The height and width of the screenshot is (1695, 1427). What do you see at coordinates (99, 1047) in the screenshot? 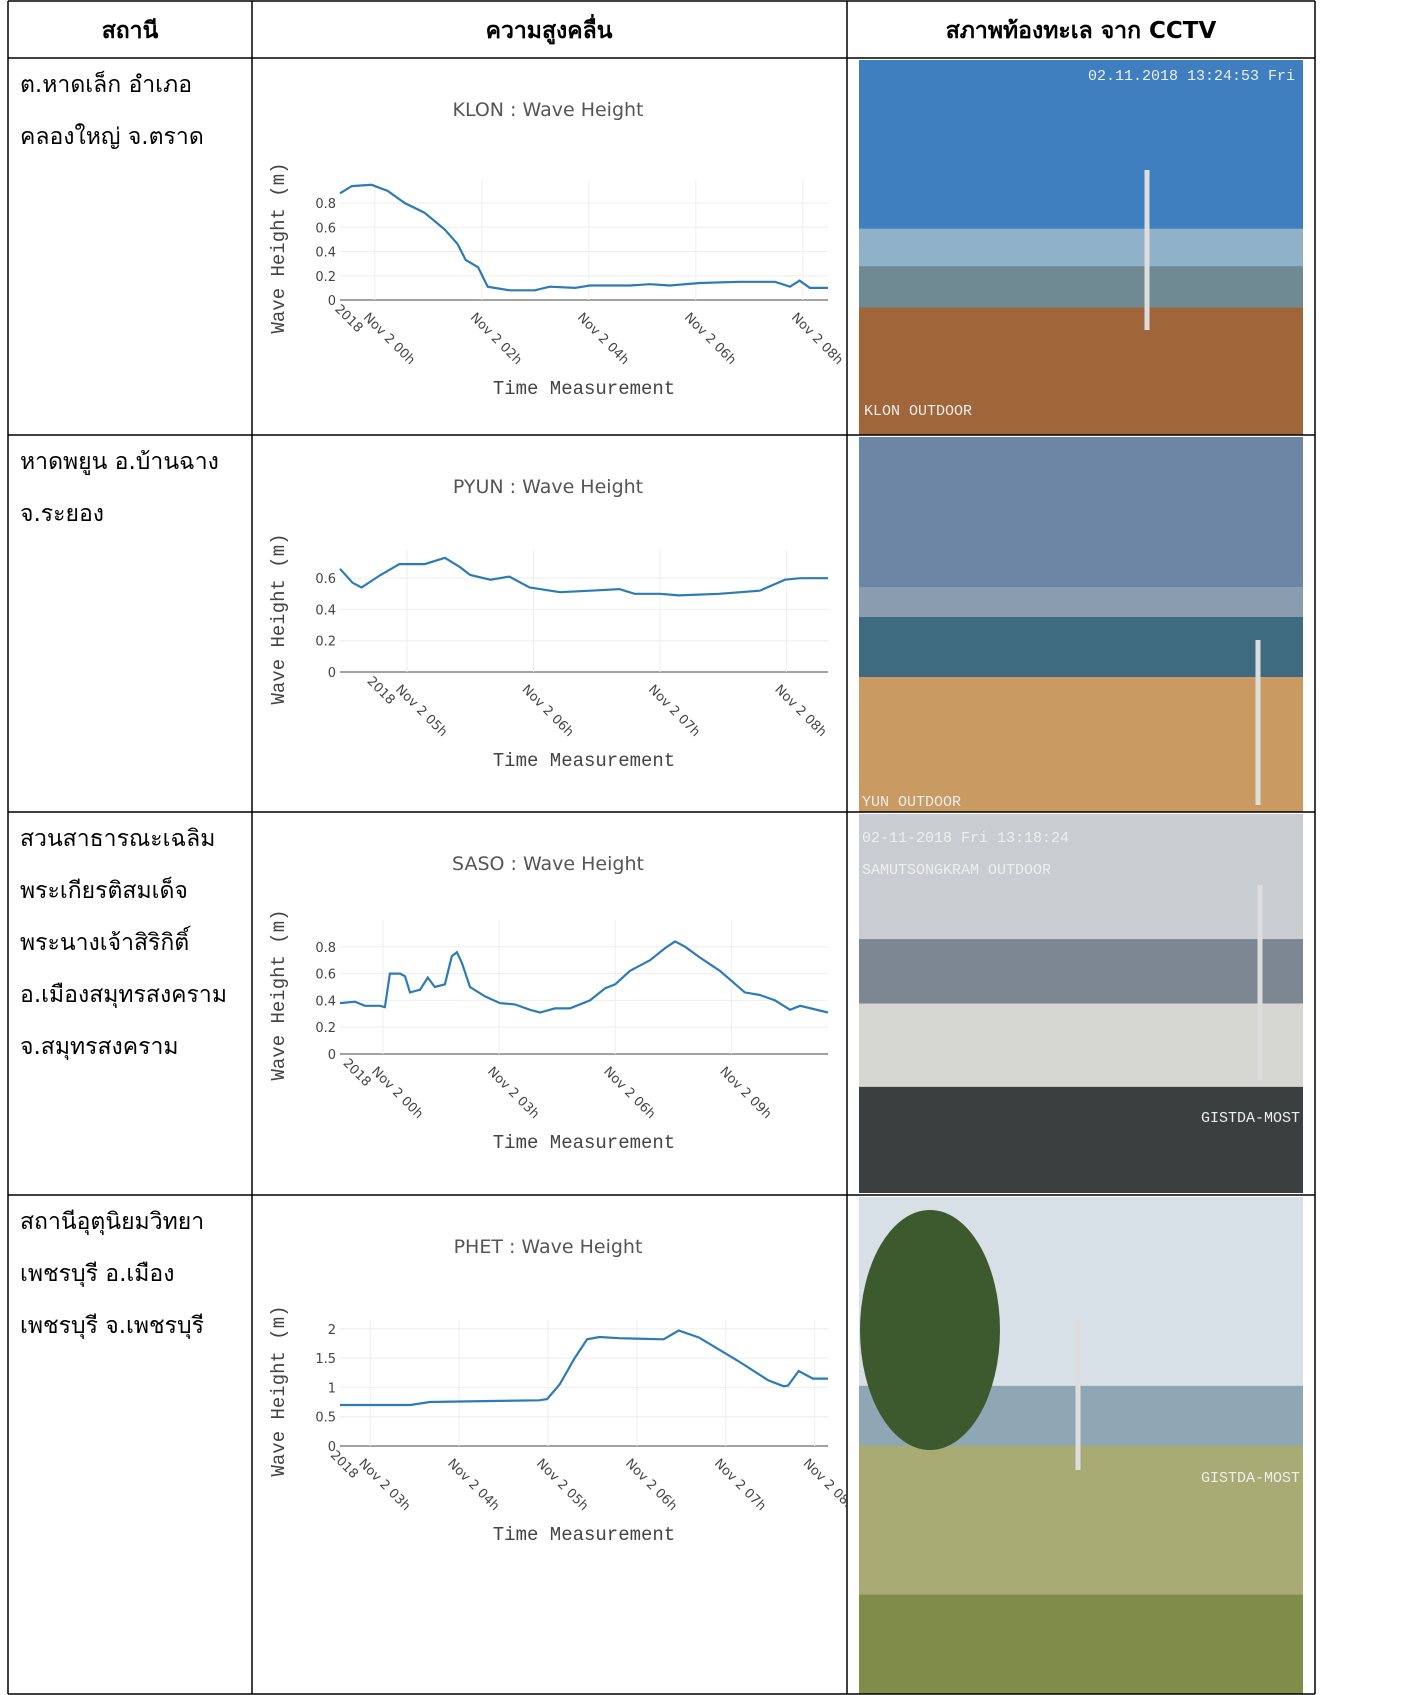
I see `station-line: จ.สมุทรสงคราม` at bounding box center [99, 1047].